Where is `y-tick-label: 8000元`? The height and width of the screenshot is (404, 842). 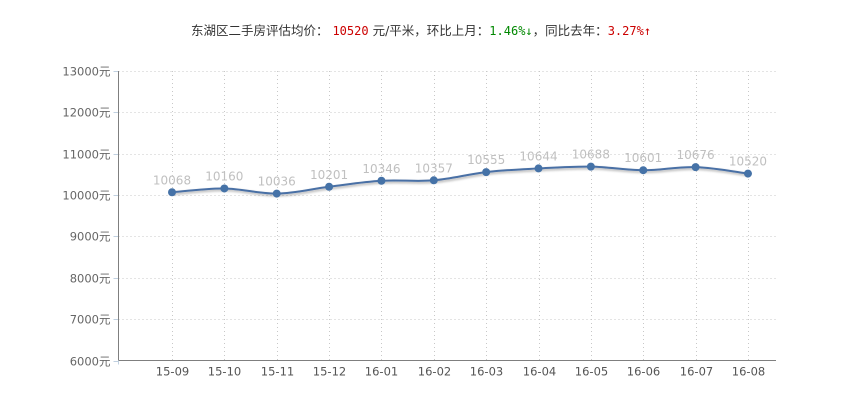
y-tick-label: 8000元 is located at coordinates (90, 279).